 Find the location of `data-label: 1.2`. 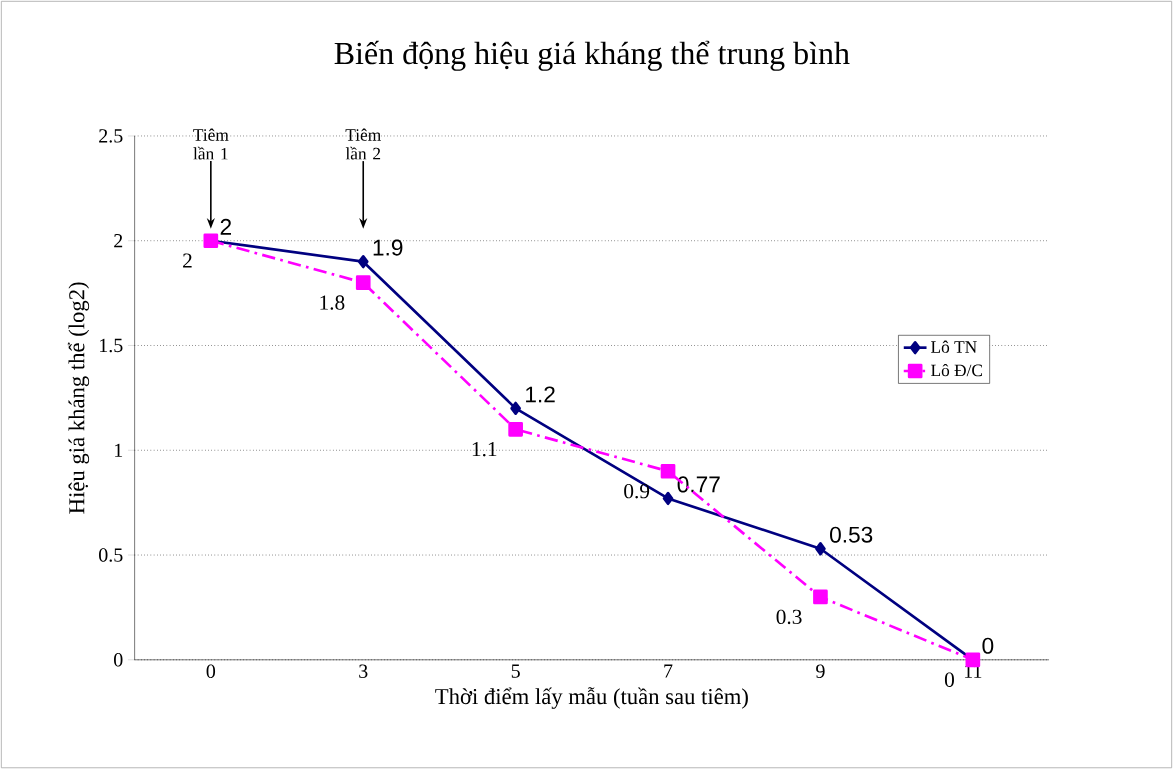

data-label: 1.2 is located at coordinates (540, 394).